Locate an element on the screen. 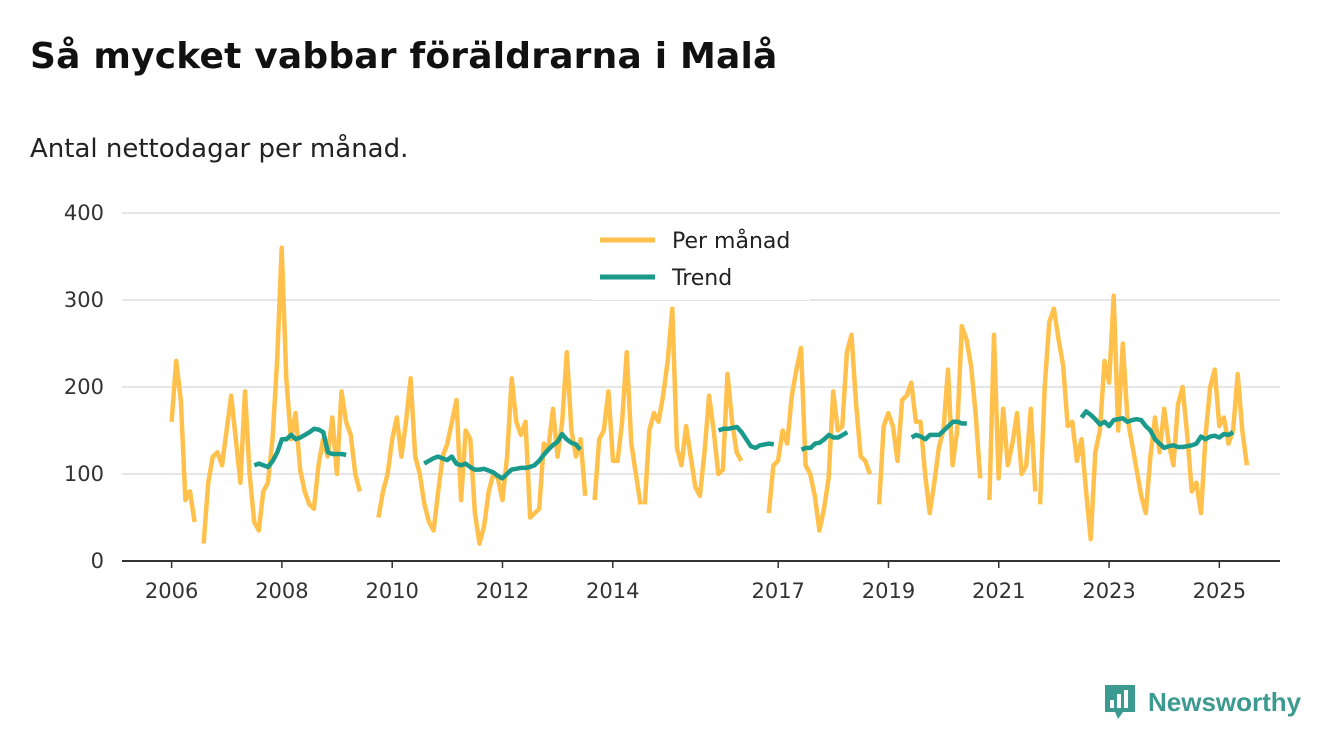 The height and width of the screenshot is (753, 1340). chart-subtitle: Antal nettodagar per månad. is located at coordinates (219, 149).